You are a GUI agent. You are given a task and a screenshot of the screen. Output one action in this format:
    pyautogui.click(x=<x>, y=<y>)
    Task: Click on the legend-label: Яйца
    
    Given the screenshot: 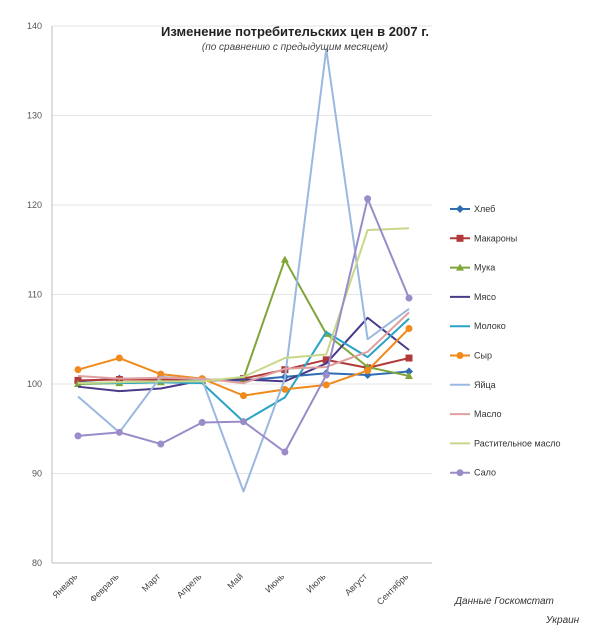 What is the action you would take?
    pyautogui.click(x=485, y=385)
    